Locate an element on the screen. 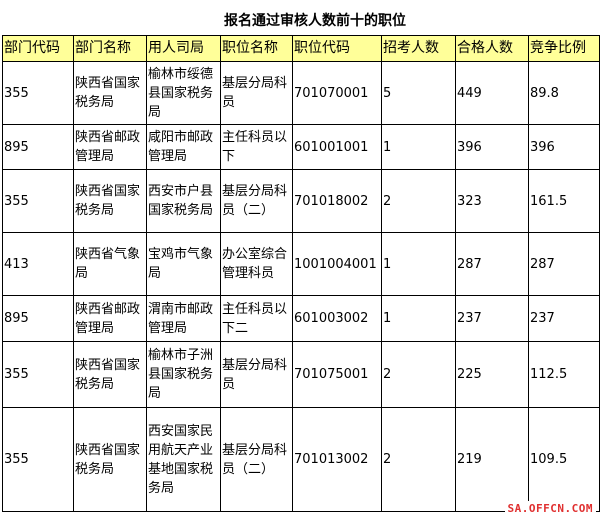 The width and height of the screenshot is (600, 518). table-cell: 219 is located at coordinates (492, 459).